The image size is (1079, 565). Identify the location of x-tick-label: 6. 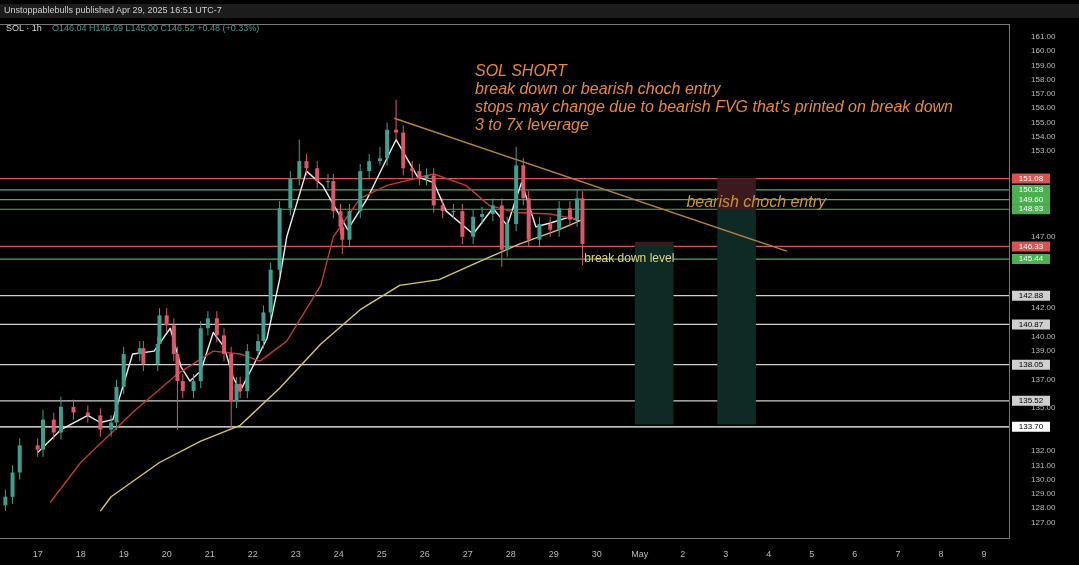
(855, 554).